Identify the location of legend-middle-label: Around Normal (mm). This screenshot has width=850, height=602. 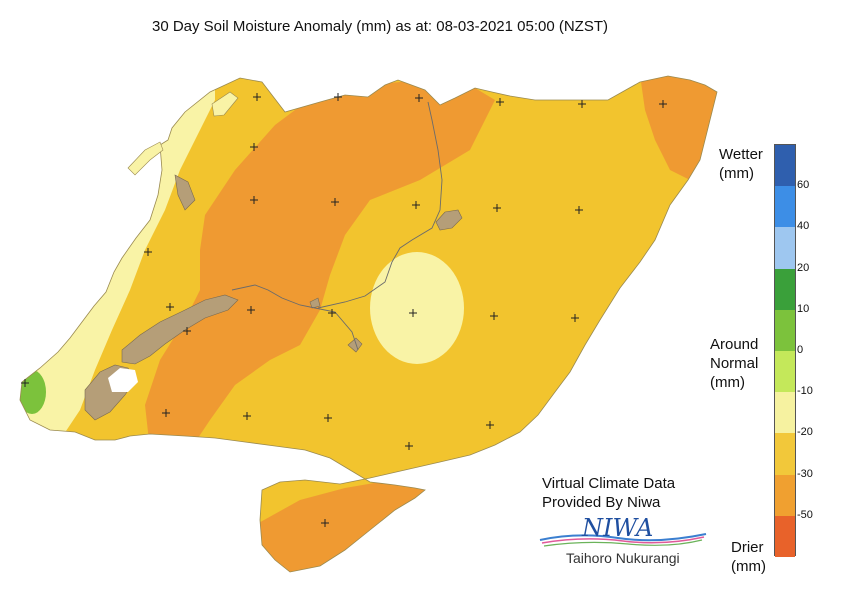
(734, 363).